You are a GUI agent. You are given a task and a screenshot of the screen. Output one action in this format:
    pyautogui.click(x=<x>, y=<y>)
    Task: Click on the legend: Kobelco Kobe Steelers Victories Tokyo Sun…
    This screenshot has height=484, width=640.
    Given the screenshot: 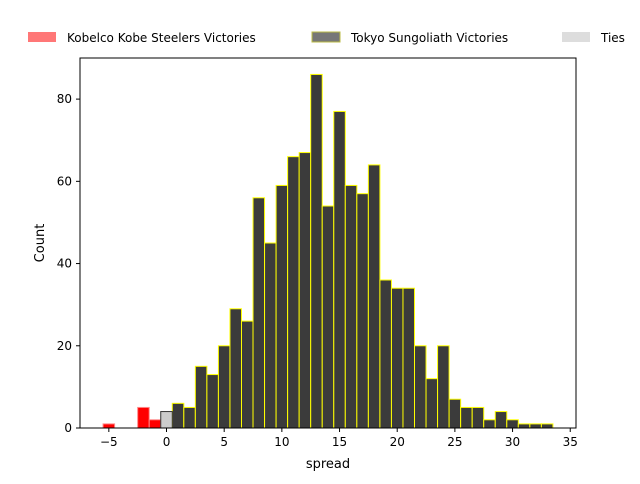 What is the action you would take?
    pyautogui.click(x=326, y=38)
    